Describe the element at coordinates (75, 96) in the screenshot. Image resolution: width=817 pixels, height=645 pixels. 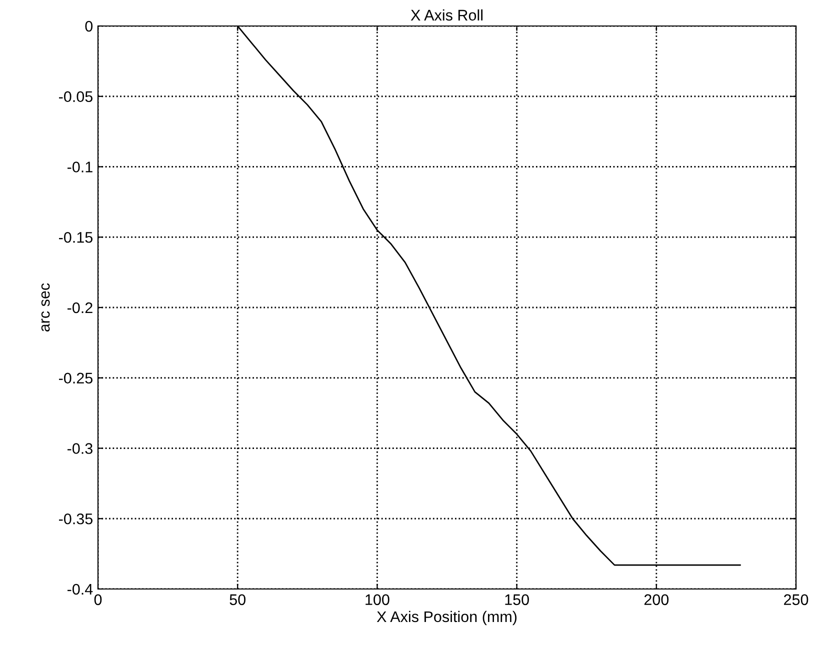
I see `y-tick-label: -0.05` at that location.